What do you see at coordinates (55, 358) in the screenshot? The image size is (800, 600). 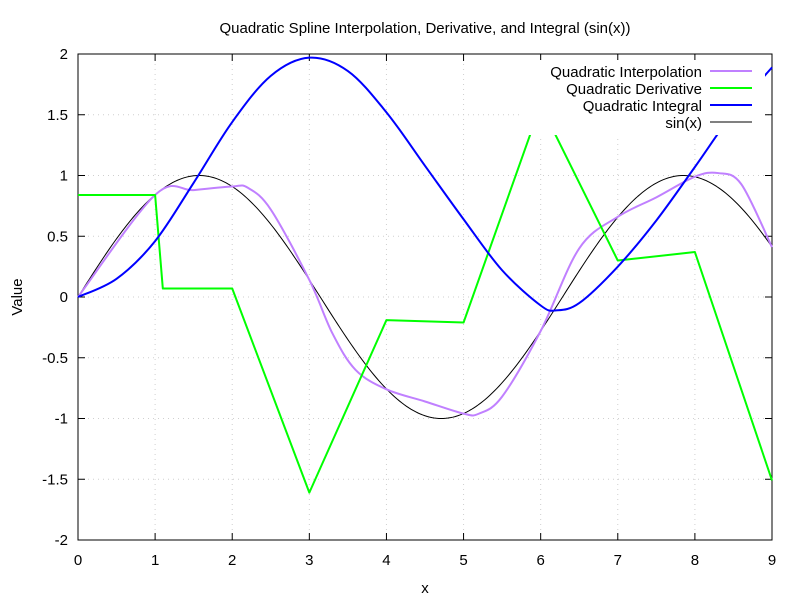 I see `y-tick-label: -0.5` at bounding box center [55, 358].